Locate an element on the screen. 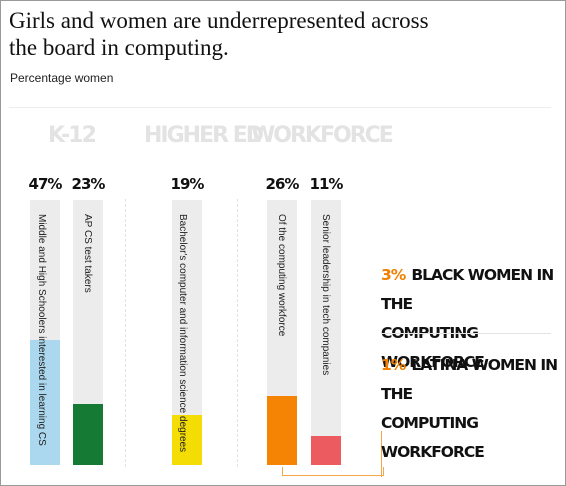 This screenshot has height=486, width=566. callout-value: 1% is located at coordinates (393, 365).